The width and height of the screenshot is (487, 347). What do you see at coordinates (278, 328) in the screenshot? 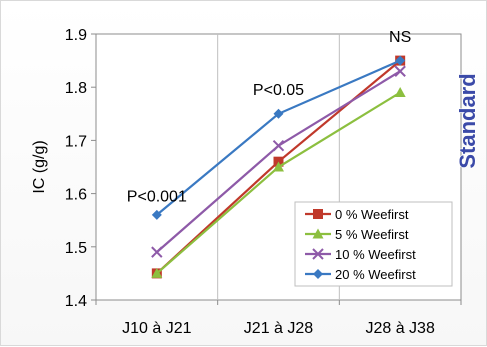
I see `x-tick-label: J21 à J28` at bounding box center [278, 328].